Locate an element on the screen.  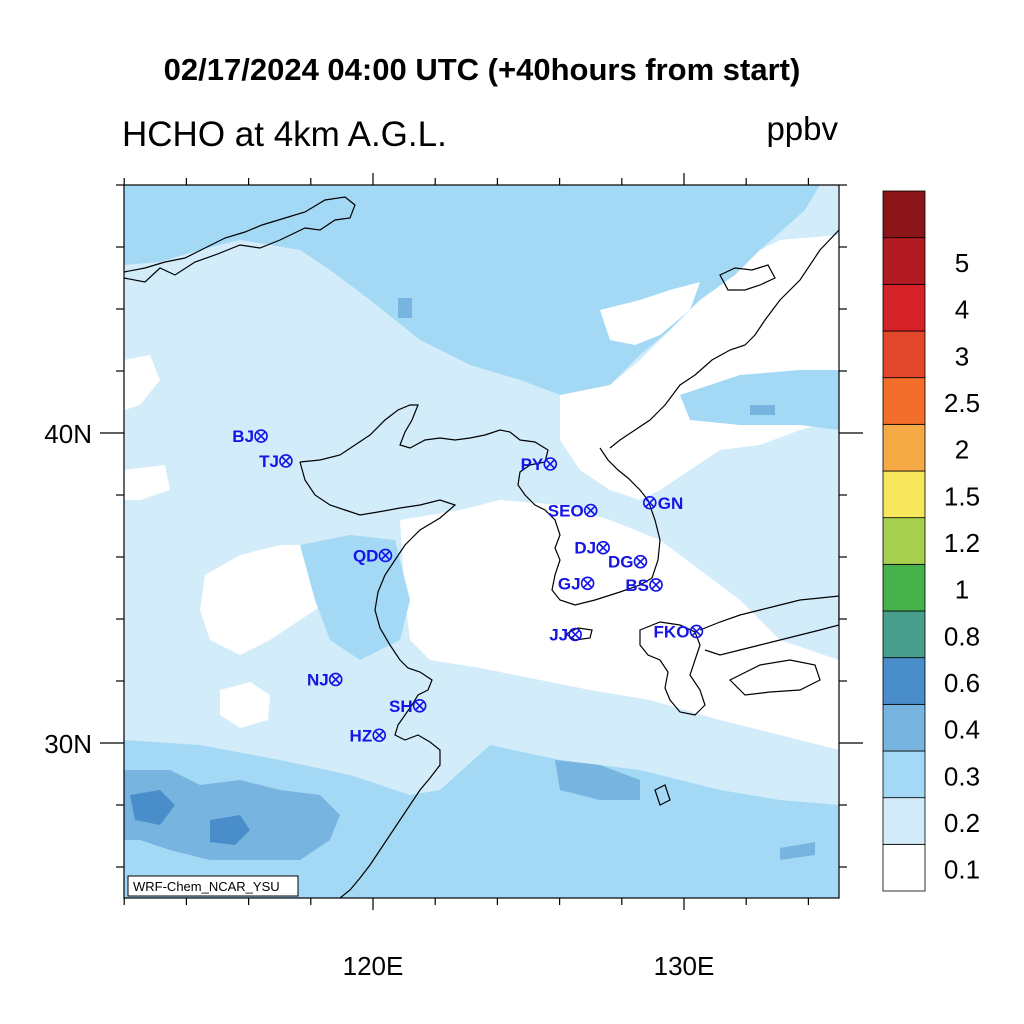
colorbar-label: 0.8 is located at coordinates (962, 636).